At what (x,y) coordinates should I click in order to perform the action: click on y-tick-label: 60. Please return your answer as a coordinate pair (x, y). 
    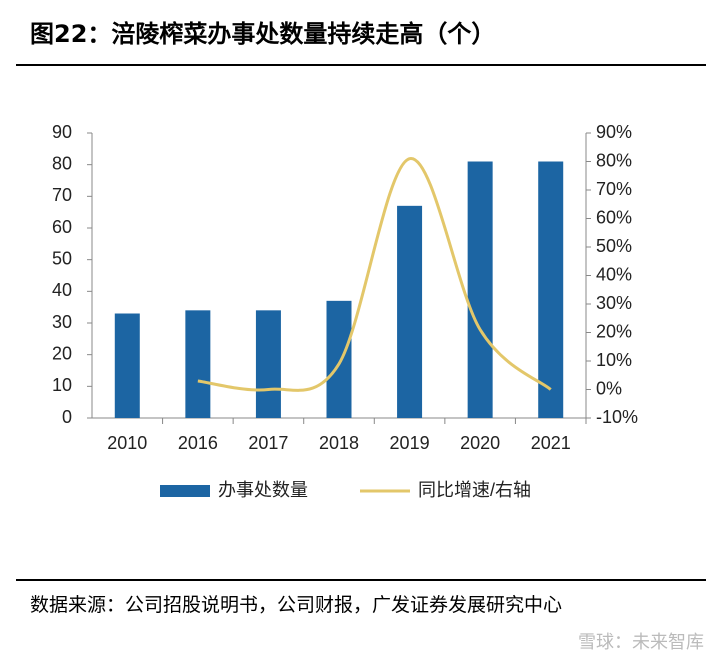
    Looking at the image, I should click on (62, 227).